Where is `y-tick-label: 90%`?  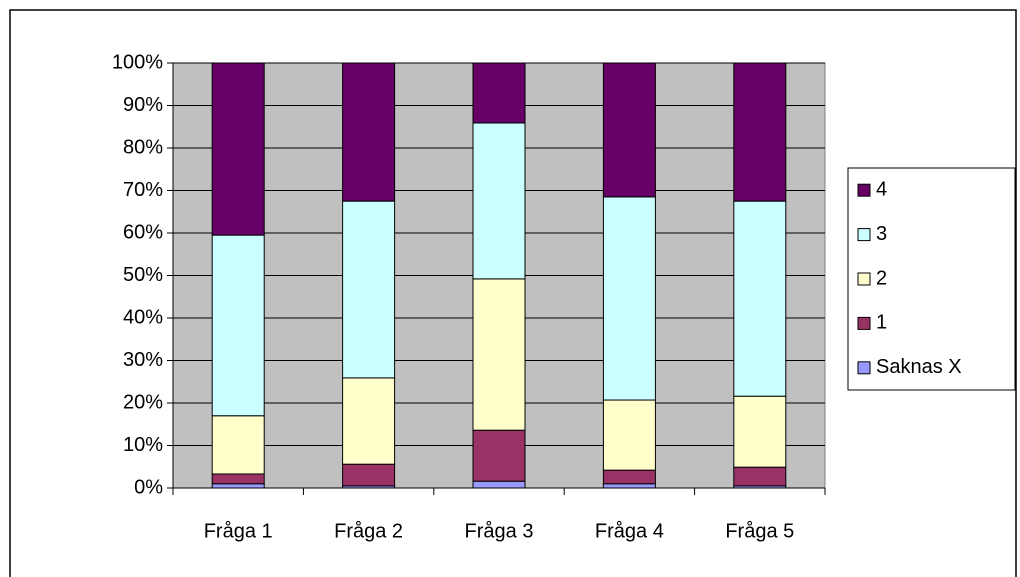 y-tick-label: 90% is located at coordinates (143, 105).